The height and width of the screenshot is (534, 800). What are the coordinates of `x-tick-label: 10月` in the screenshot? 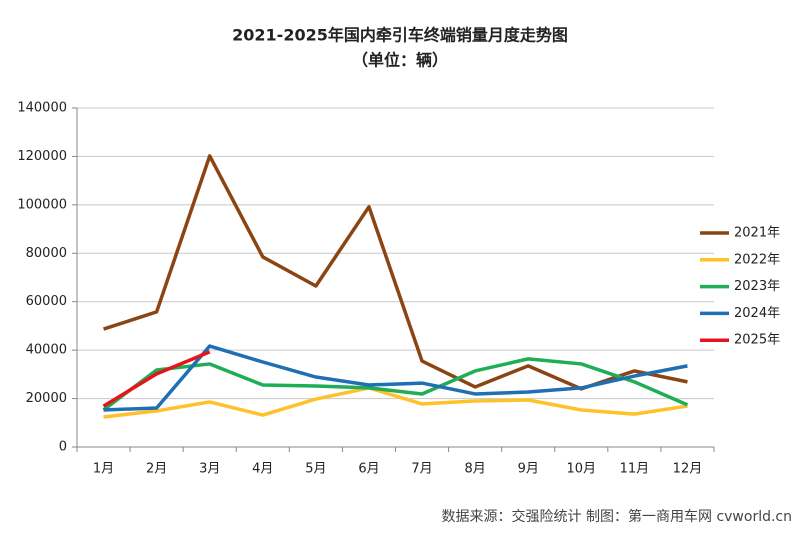 It's located at (582, 469).